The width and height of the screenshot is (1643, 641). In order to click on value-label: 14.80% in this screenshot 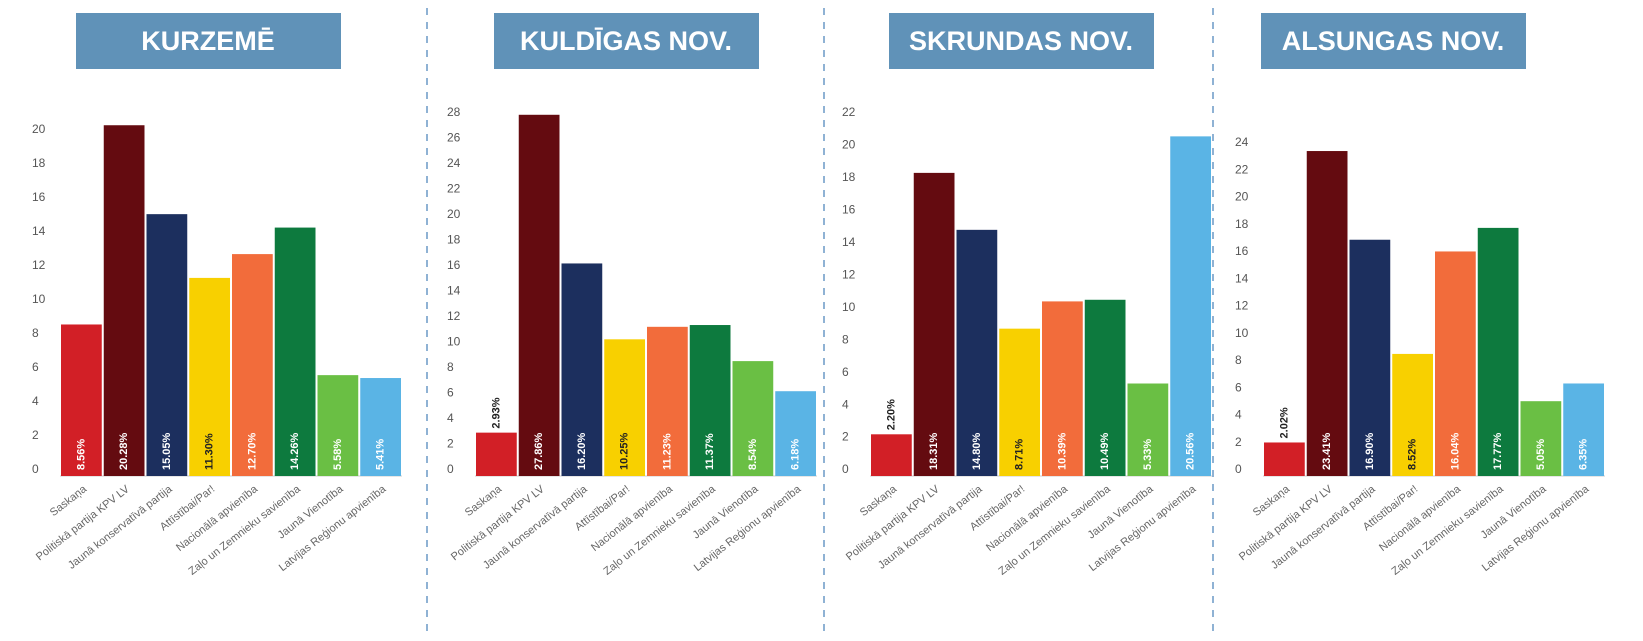, I will do `click(977, 451)`.